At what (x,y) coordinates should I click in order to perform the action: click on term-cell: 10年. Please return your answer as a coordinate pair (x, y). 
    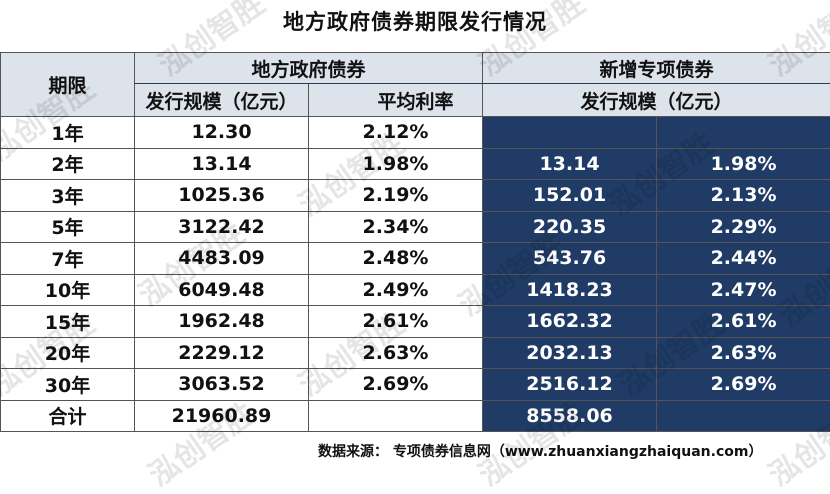
    Looking at the image, I should click on (68, 290).